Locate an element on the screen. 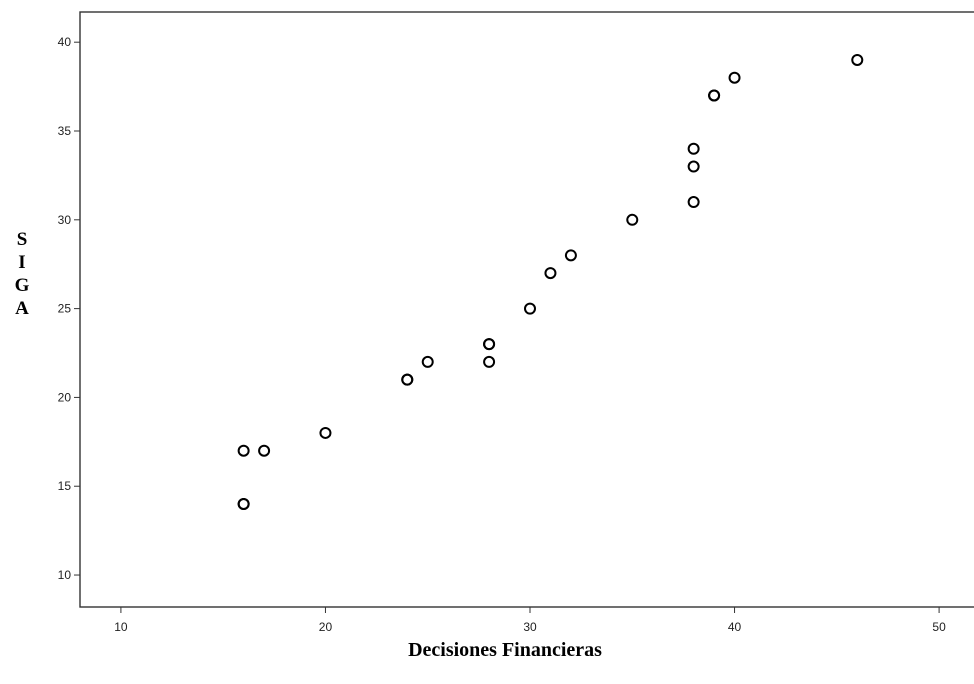  y-axis-title-letter: S is located at coordinates (22, 239).